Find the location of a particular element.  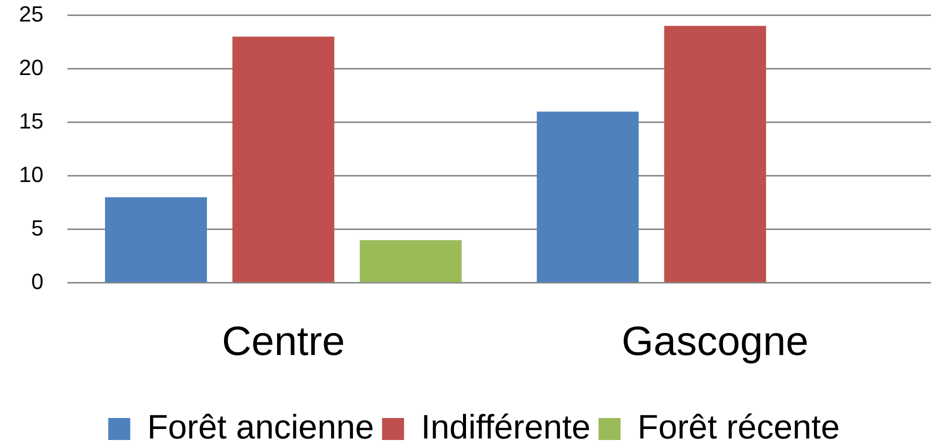

x-tick-label: Gascogne is located at coordinates (715, 341).